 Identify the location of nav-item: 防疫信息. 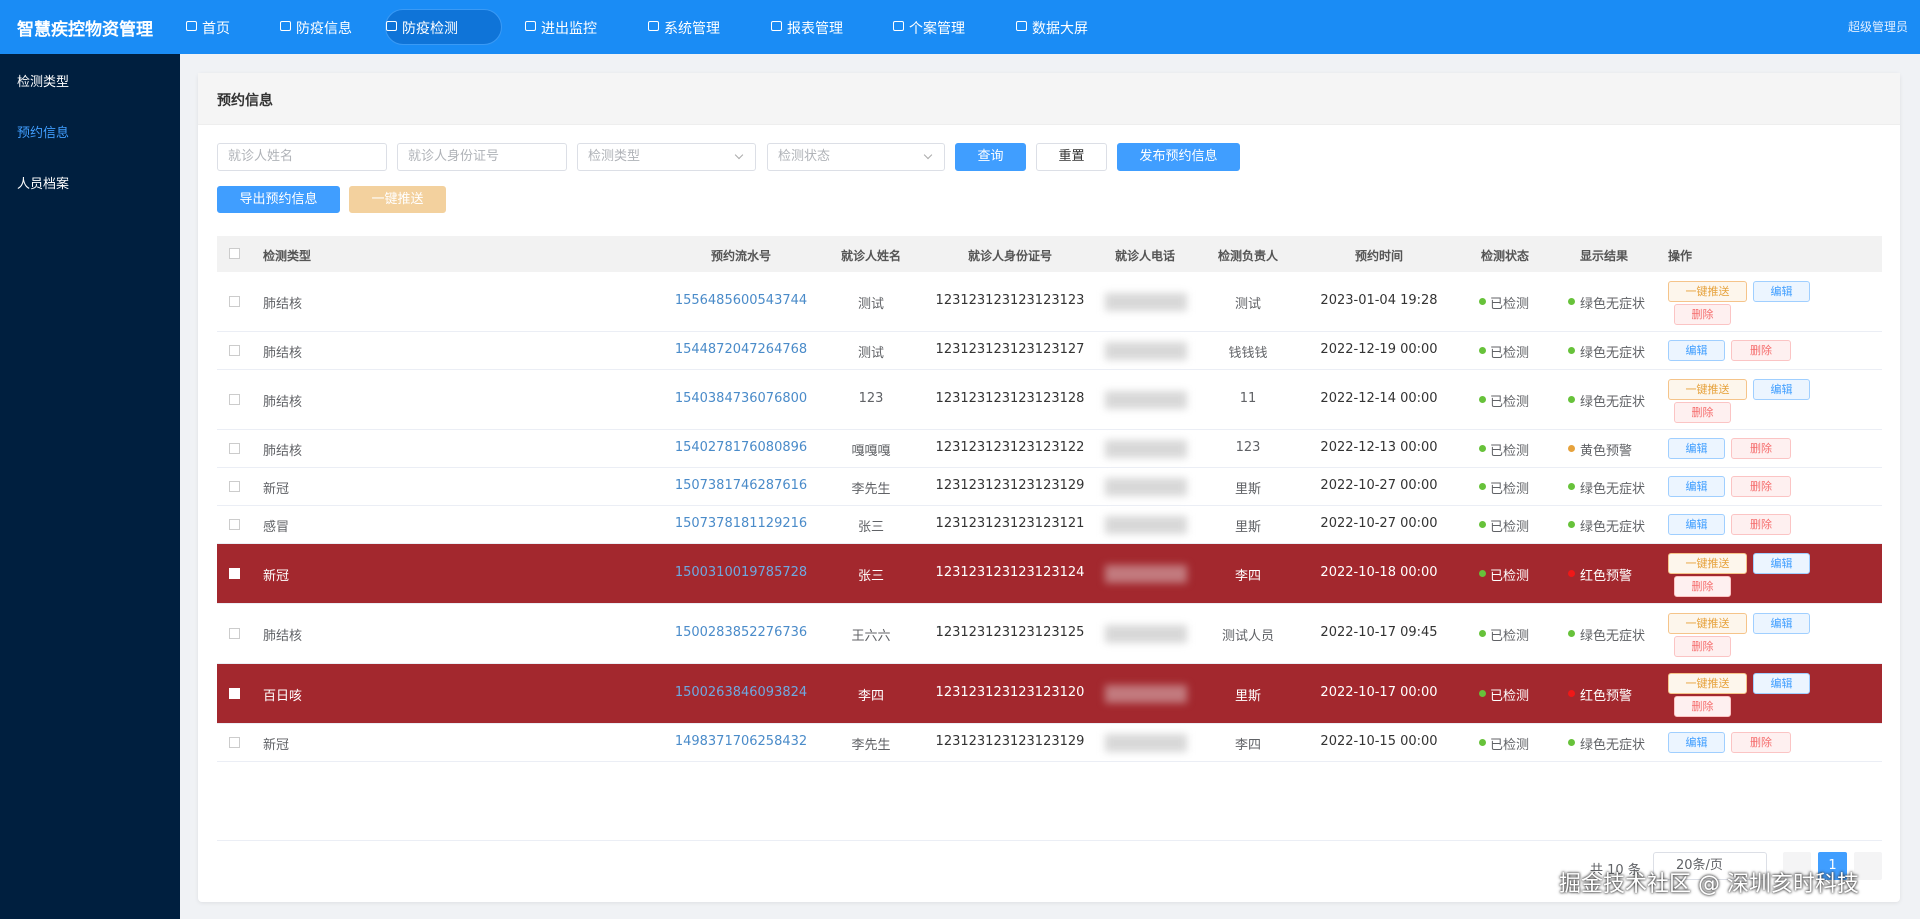
(324, 29).